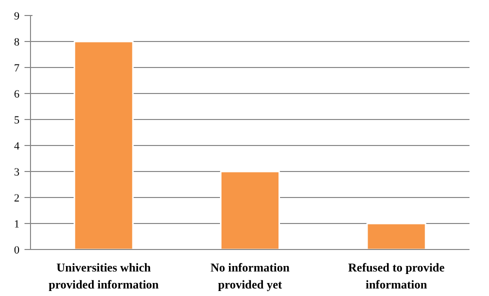 Image resolution: width=489 pixels, height=296 pixels. Describe the element at coordinates (17, 94) in the screenshot. I see `y-tick-label: 6` at that location.